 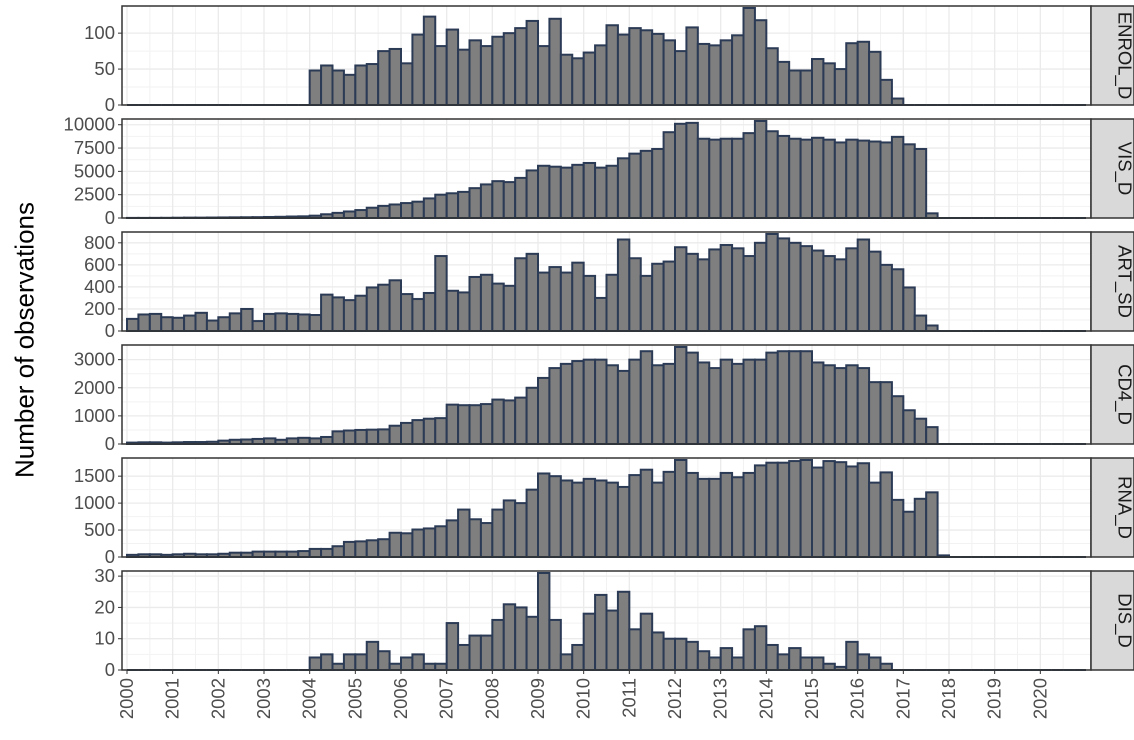 I want to click on x-tick-label: 2006, so click(x=400, y=698).